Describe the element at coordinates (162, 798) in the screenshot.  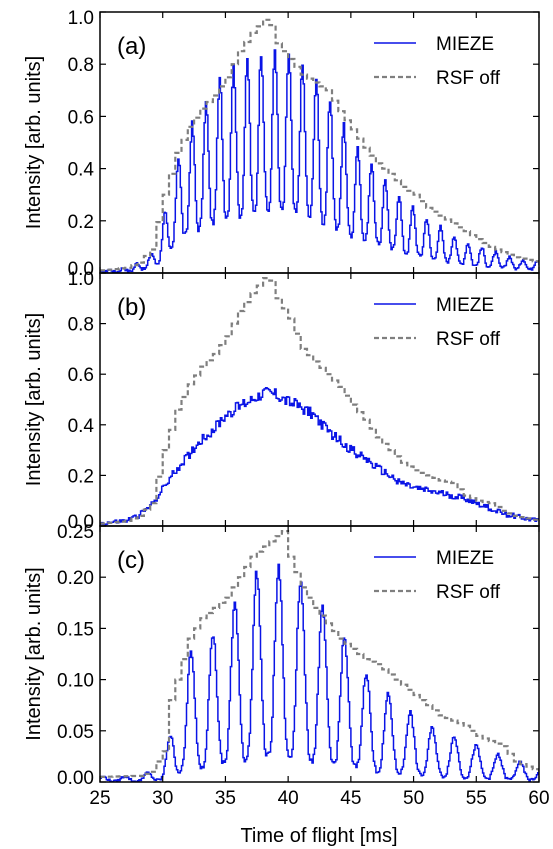
I see `x-tick-label: 30` at that location.